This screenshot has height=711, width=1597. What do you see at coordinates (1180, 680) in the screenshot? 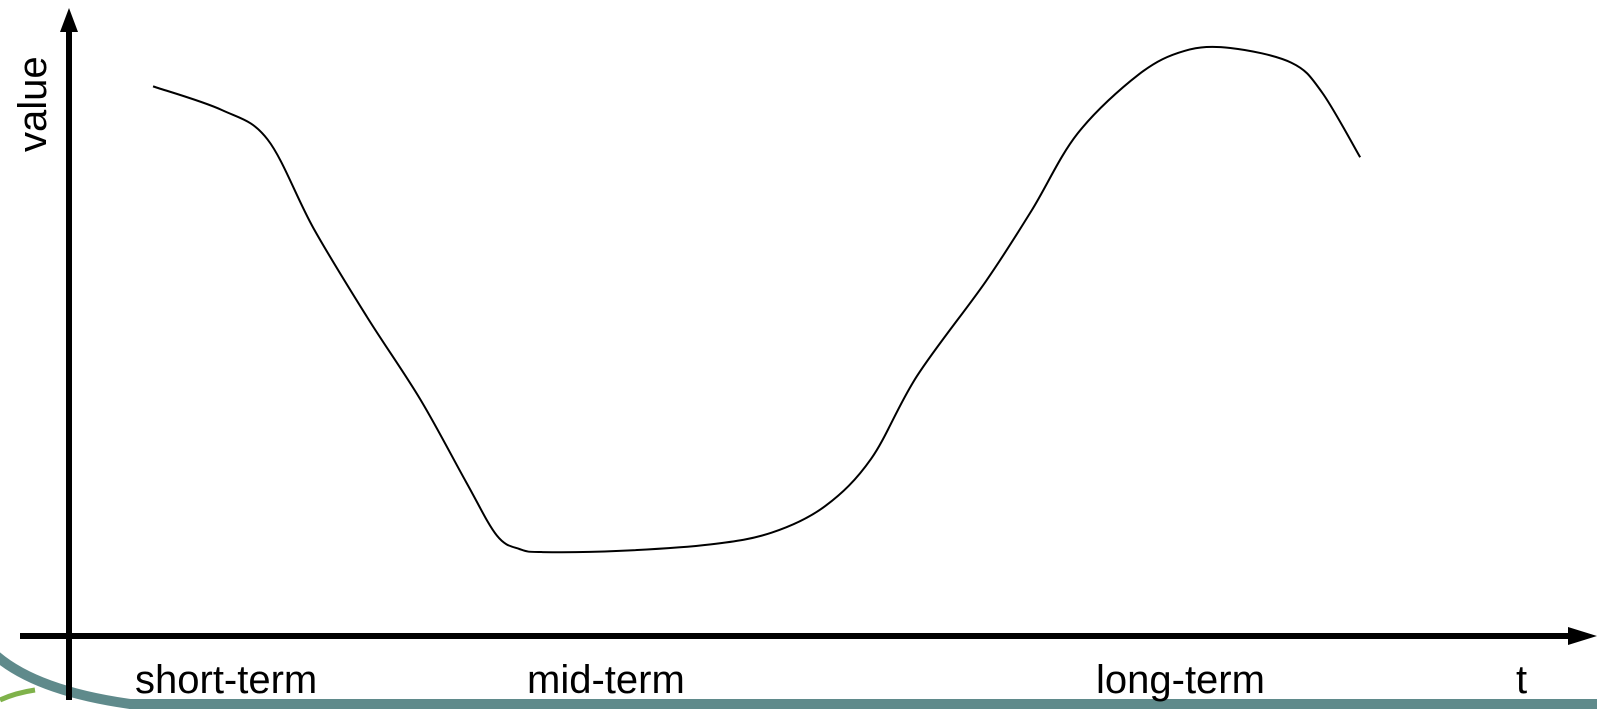
I see `x-annotation-long-term: long-term` at bounding box center [1180, 680].